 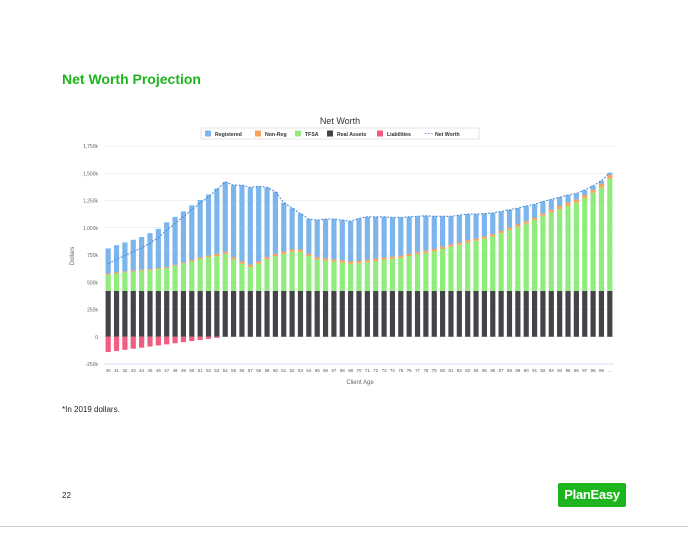 What do you see at coordinates (346, 134) in the screenshot?
I see `legend-item: Real Assets` at bounding box center [346, 134].